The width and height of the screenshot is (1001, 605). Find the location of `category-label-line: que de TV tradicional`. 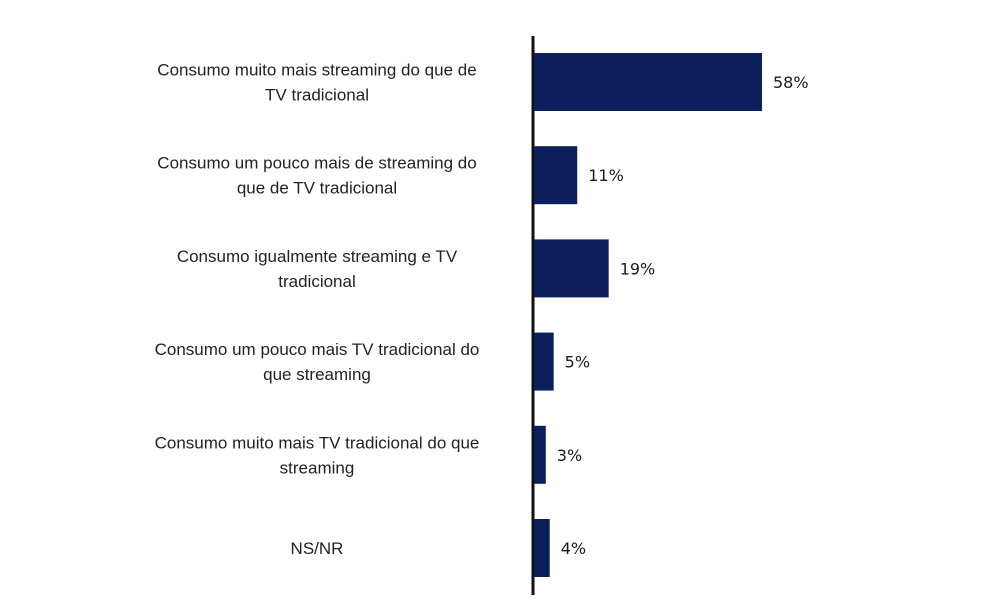

category-label-line: que de TV tradicional is located at coordinates (317, 188).